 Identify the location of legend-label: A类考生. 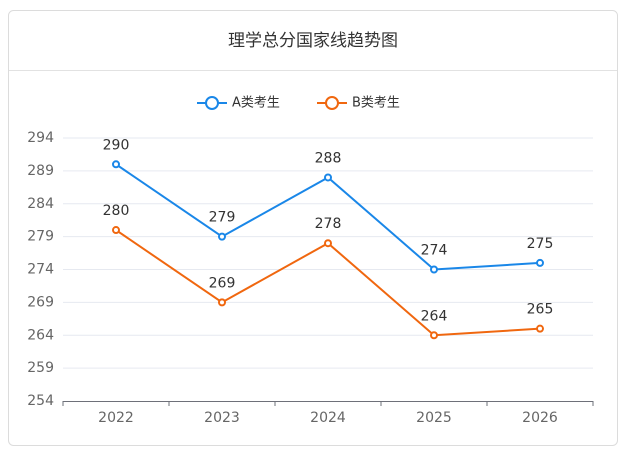
(256, 103).